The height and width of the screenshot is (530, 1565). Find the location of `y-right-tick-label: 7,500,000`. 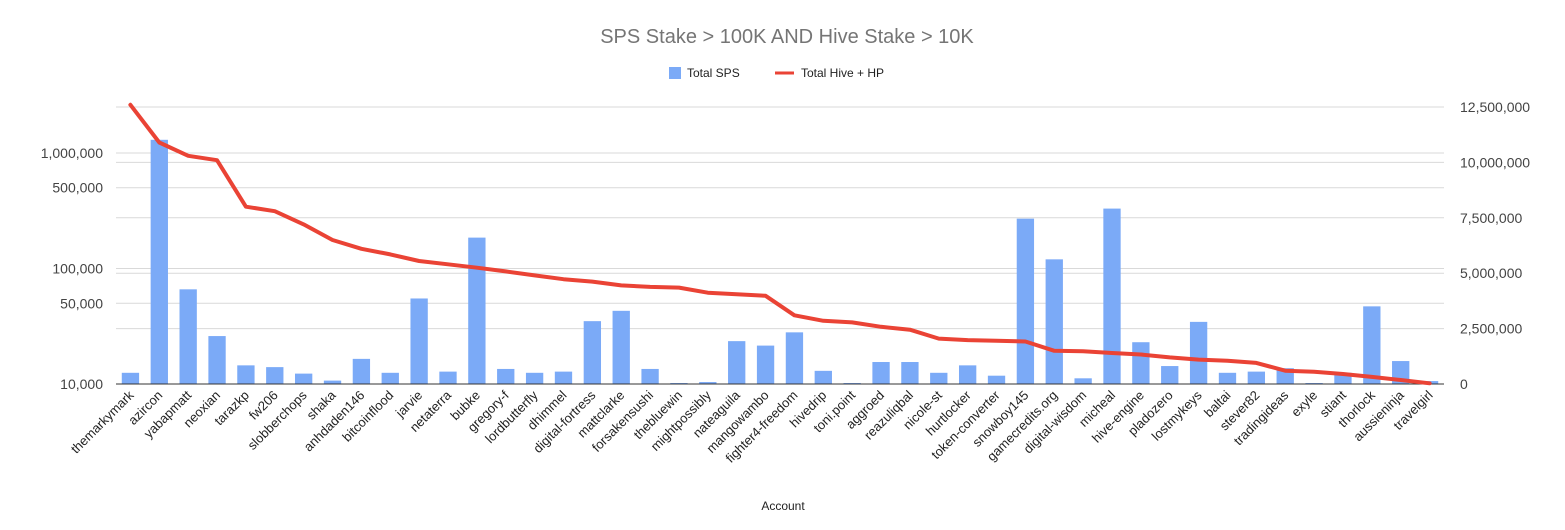

y-right-tick-label: 7,500,000 is located at coordinates (1491, 218).